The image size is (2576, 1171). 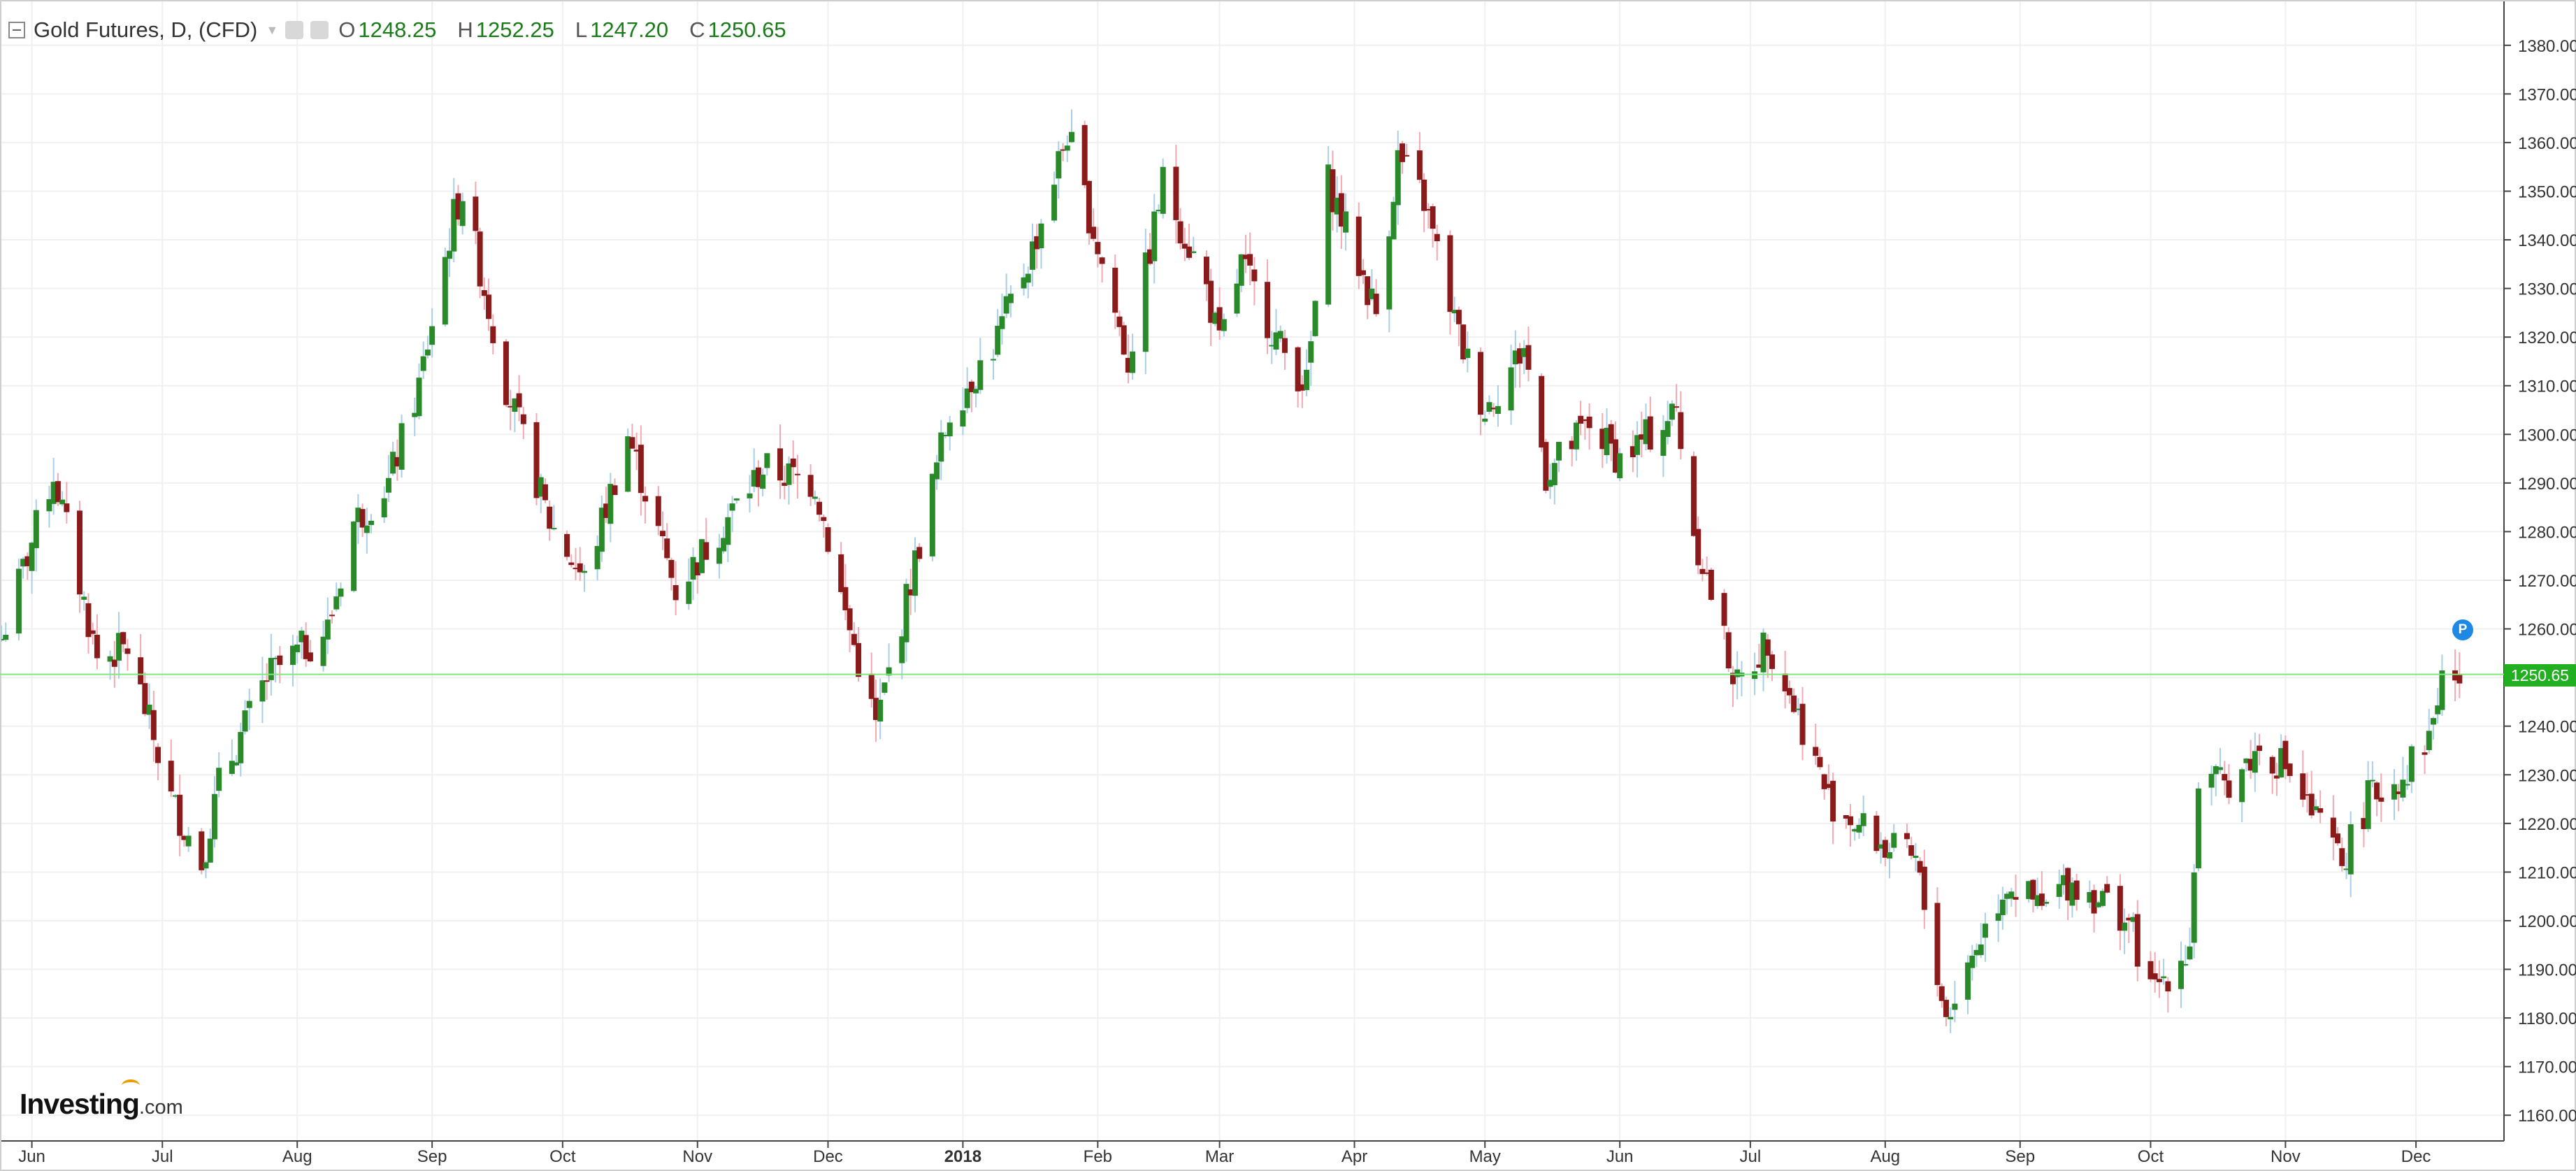 I want to click on price-pin-icon: P, so click(x=2462, y=629).